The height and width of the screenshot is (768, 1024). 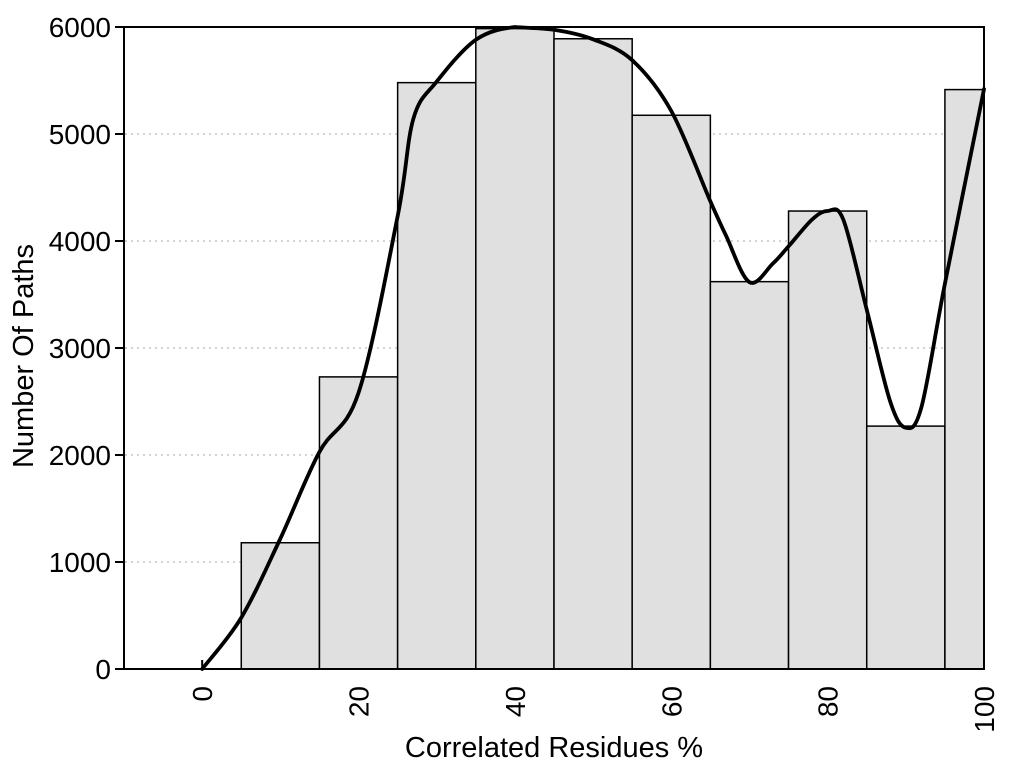 I want to click on x-tick-label: 0, so click(x=202, y=694).